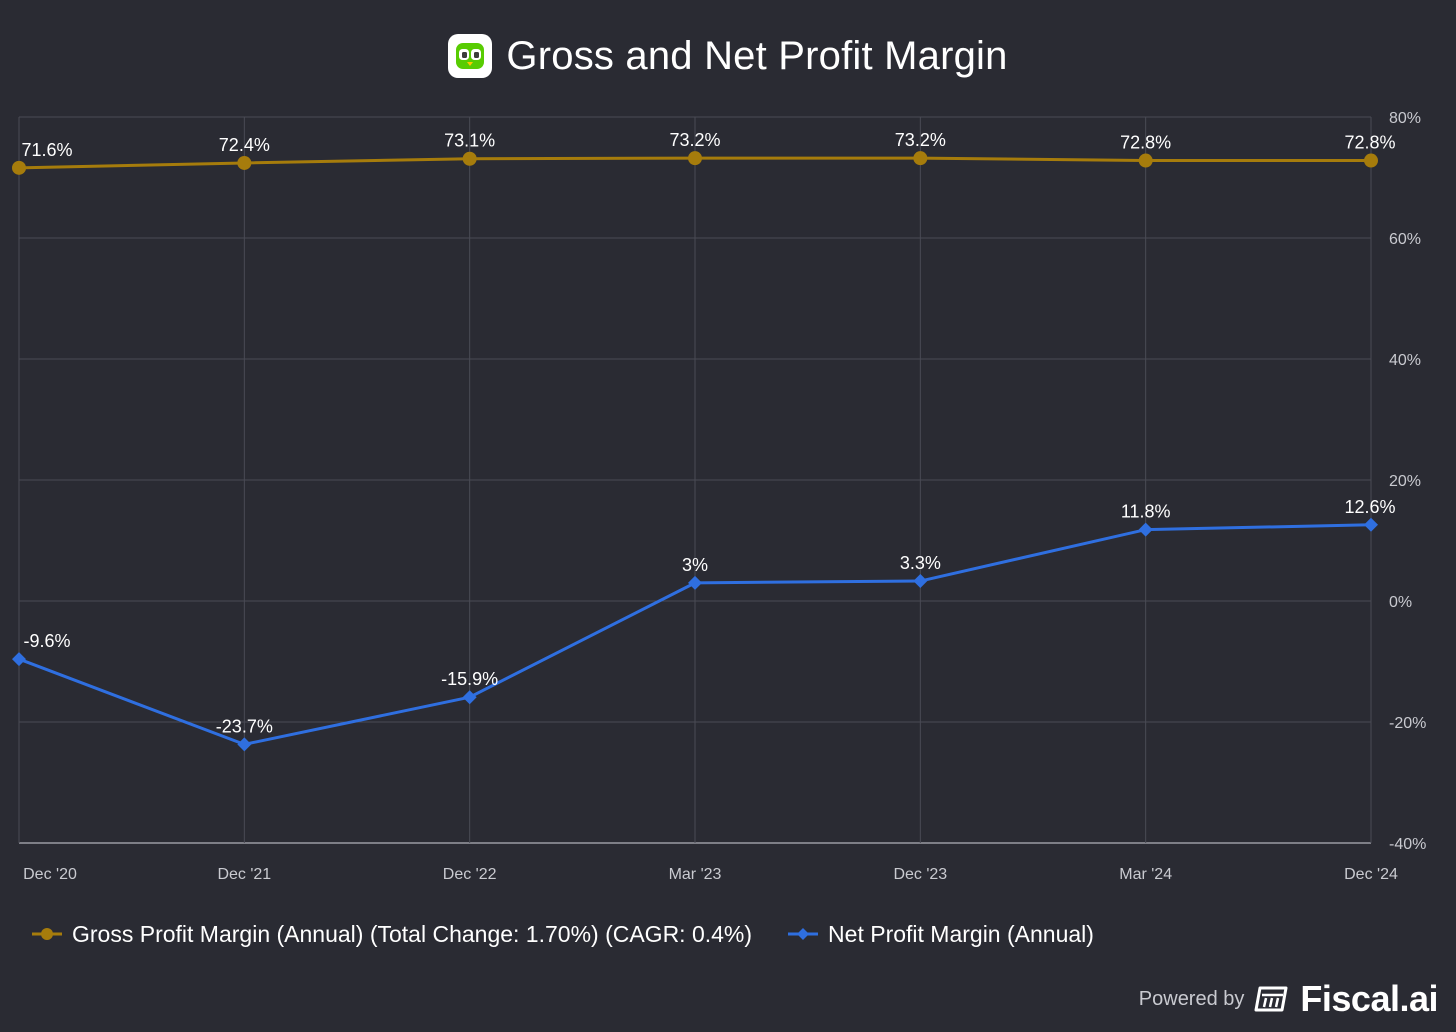 This screenshot has height=1032, width=1456. I want to click on x-tick-label: Mar '23, so click(695, 874).